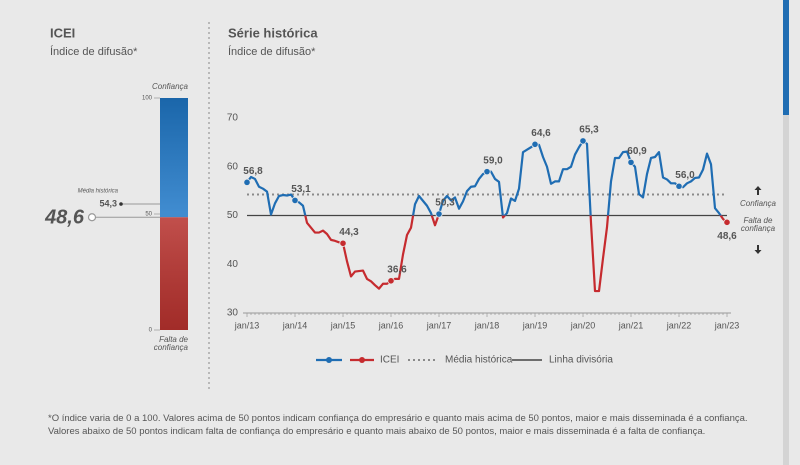  What do you see at coordinates (343, 325) in the screenshot?
I see `x-tick-label: jan/15` at bounding box center [343, 325].